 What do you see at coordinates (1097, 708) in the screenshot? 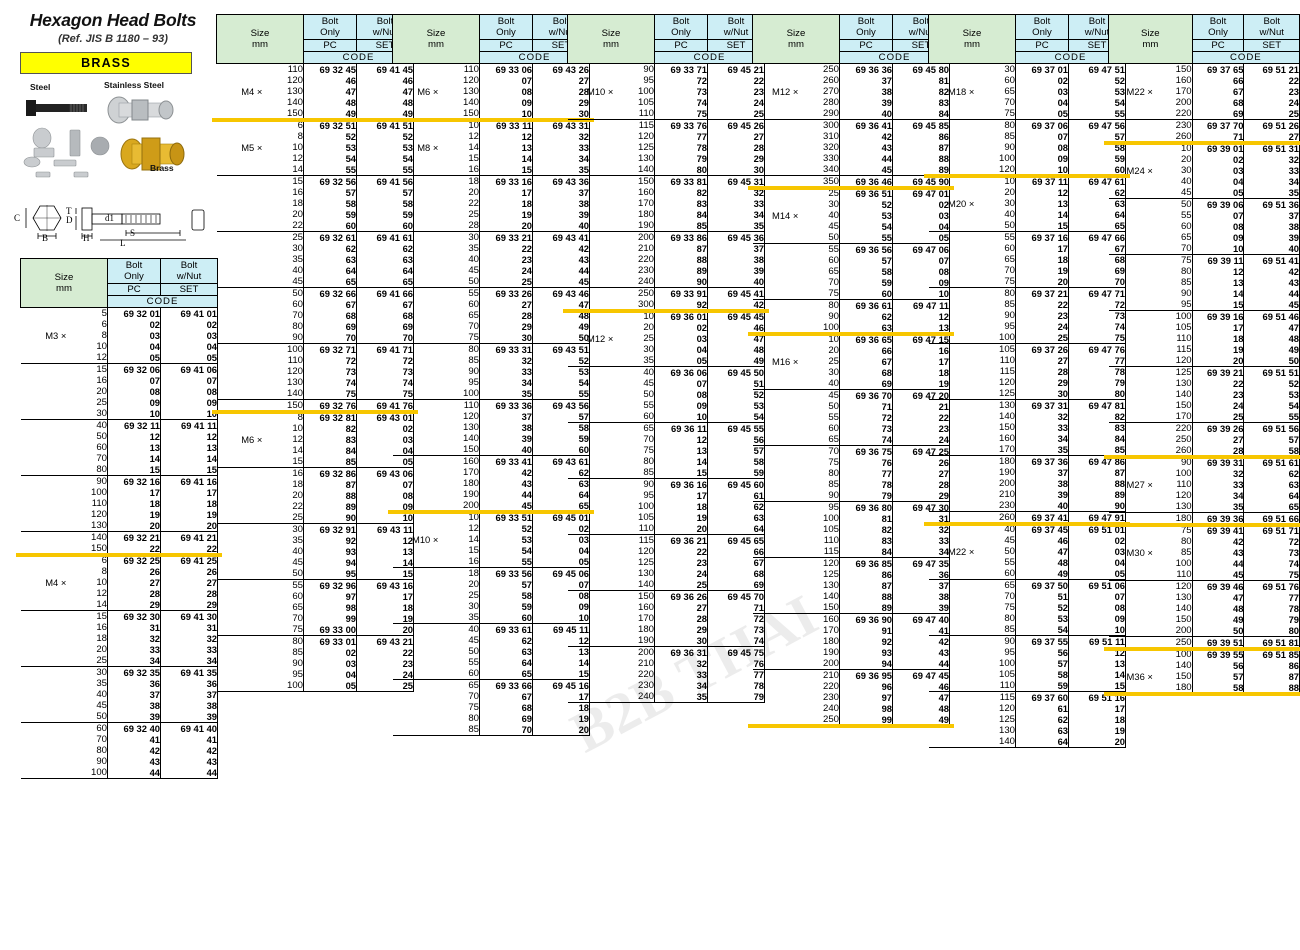
I see `cell-code-bolt-with-nut: 17` at bounding box center [1097, 708].